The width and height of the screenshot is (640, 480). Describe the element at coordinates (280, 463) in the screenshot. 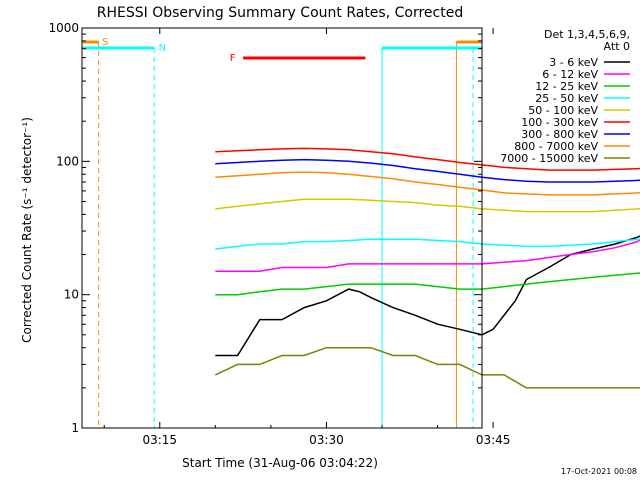

I see `x-axis-label: Start Time (31-Aug-06 03:04:22)` at that location.